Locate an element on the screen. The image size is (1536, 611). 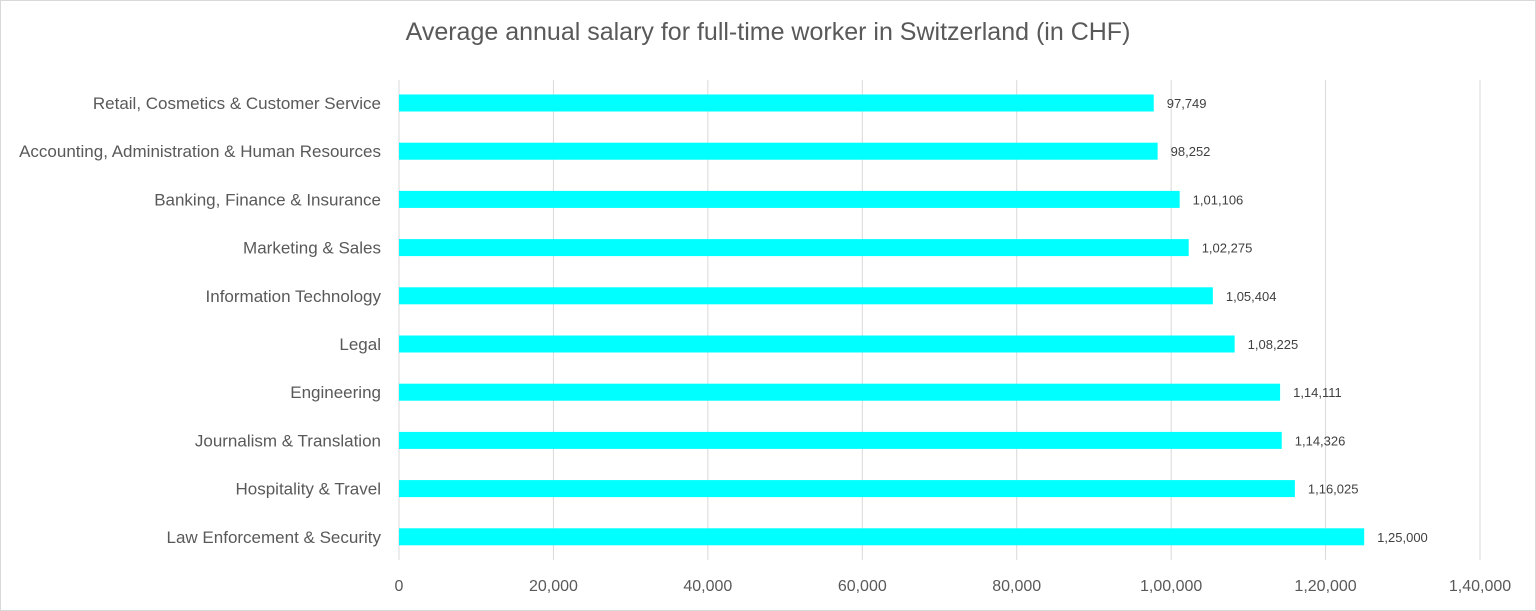
data-label: 97,749 is located at coordinates (1187, 103).